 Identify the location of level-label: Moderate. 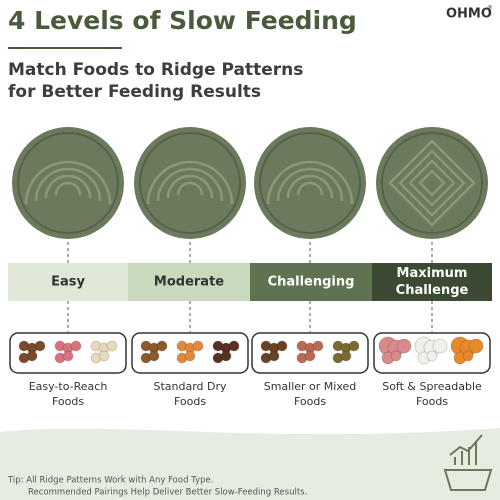
(189, 282).